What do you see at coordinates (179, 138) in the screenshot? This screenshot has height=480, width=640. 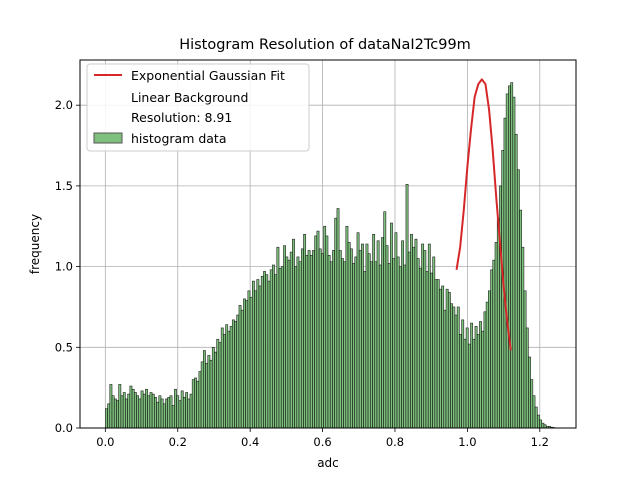 I see `legend-entry-histogram: histogram data` at bounding box center [179, 138].